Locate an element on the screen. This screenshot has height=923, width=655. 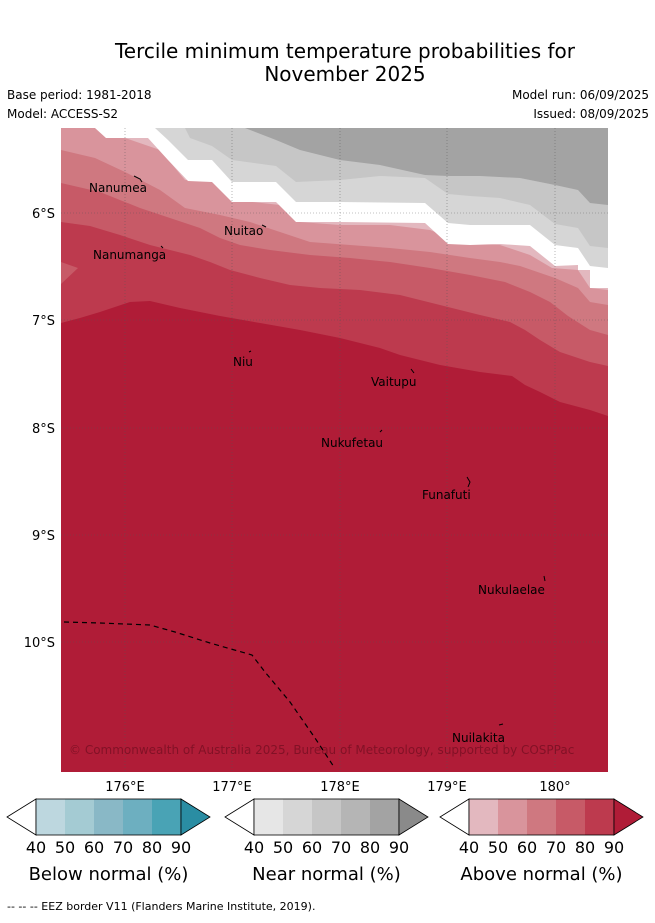
legend-near-normal: 40 50 60 70 80 90 Near normal (%) is located at coordinates (326, 841).